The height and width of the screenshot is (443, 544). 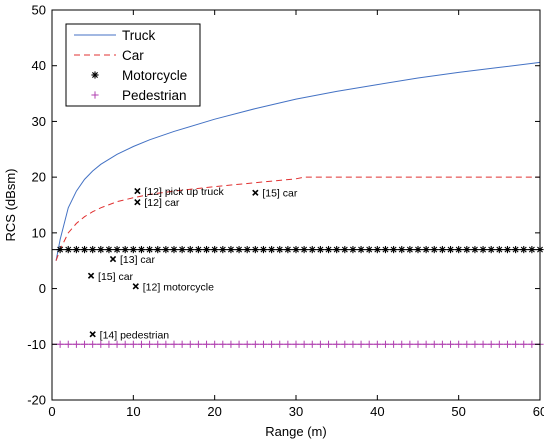 I want to click on x-tick-label: 20, so click(x=214, y=411).